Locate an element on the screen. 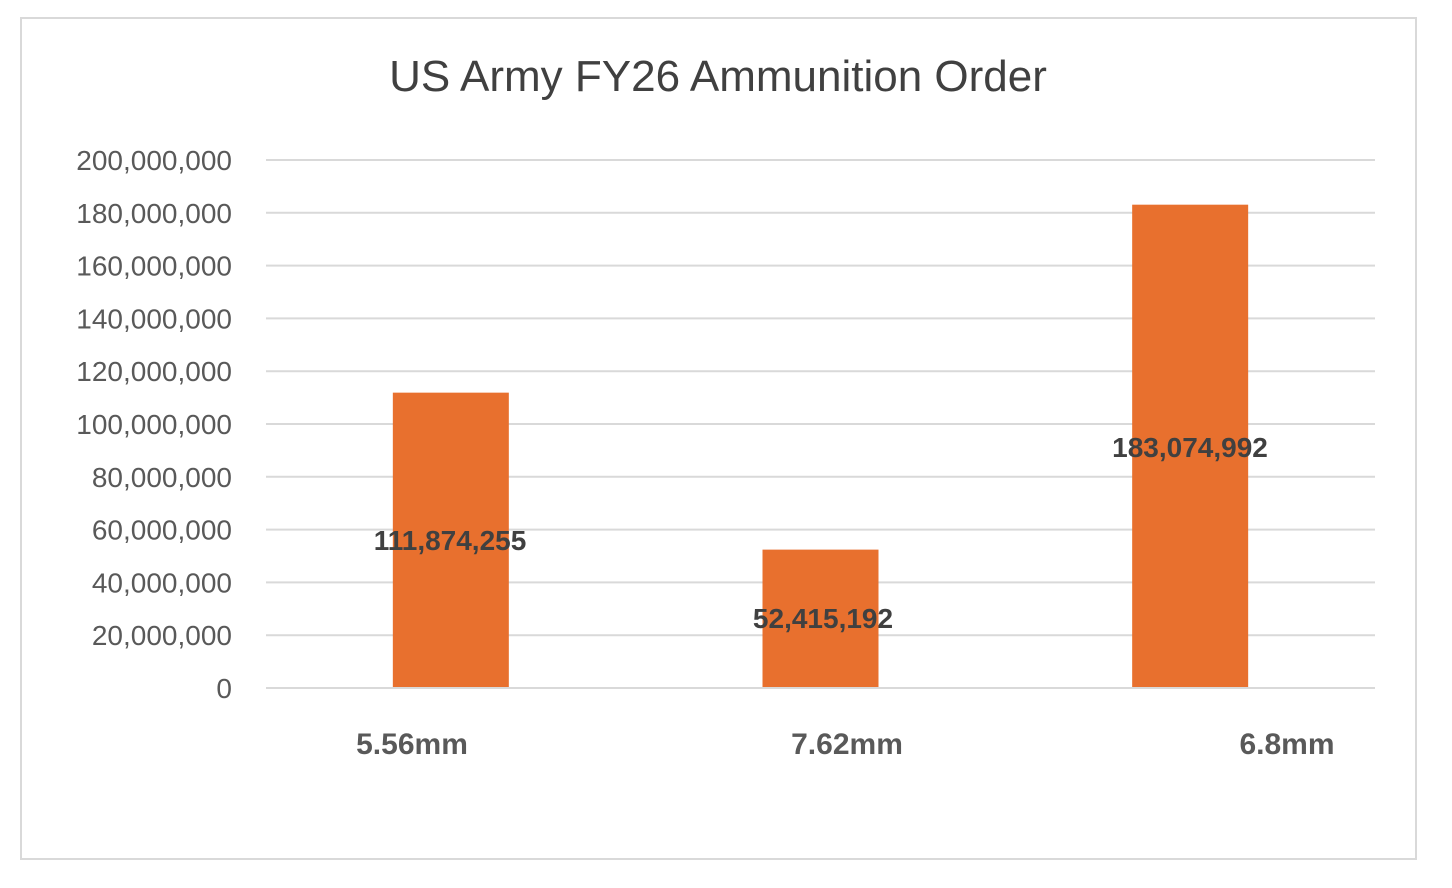  y-tick-label: 0 is located at coordinates (224, 688).